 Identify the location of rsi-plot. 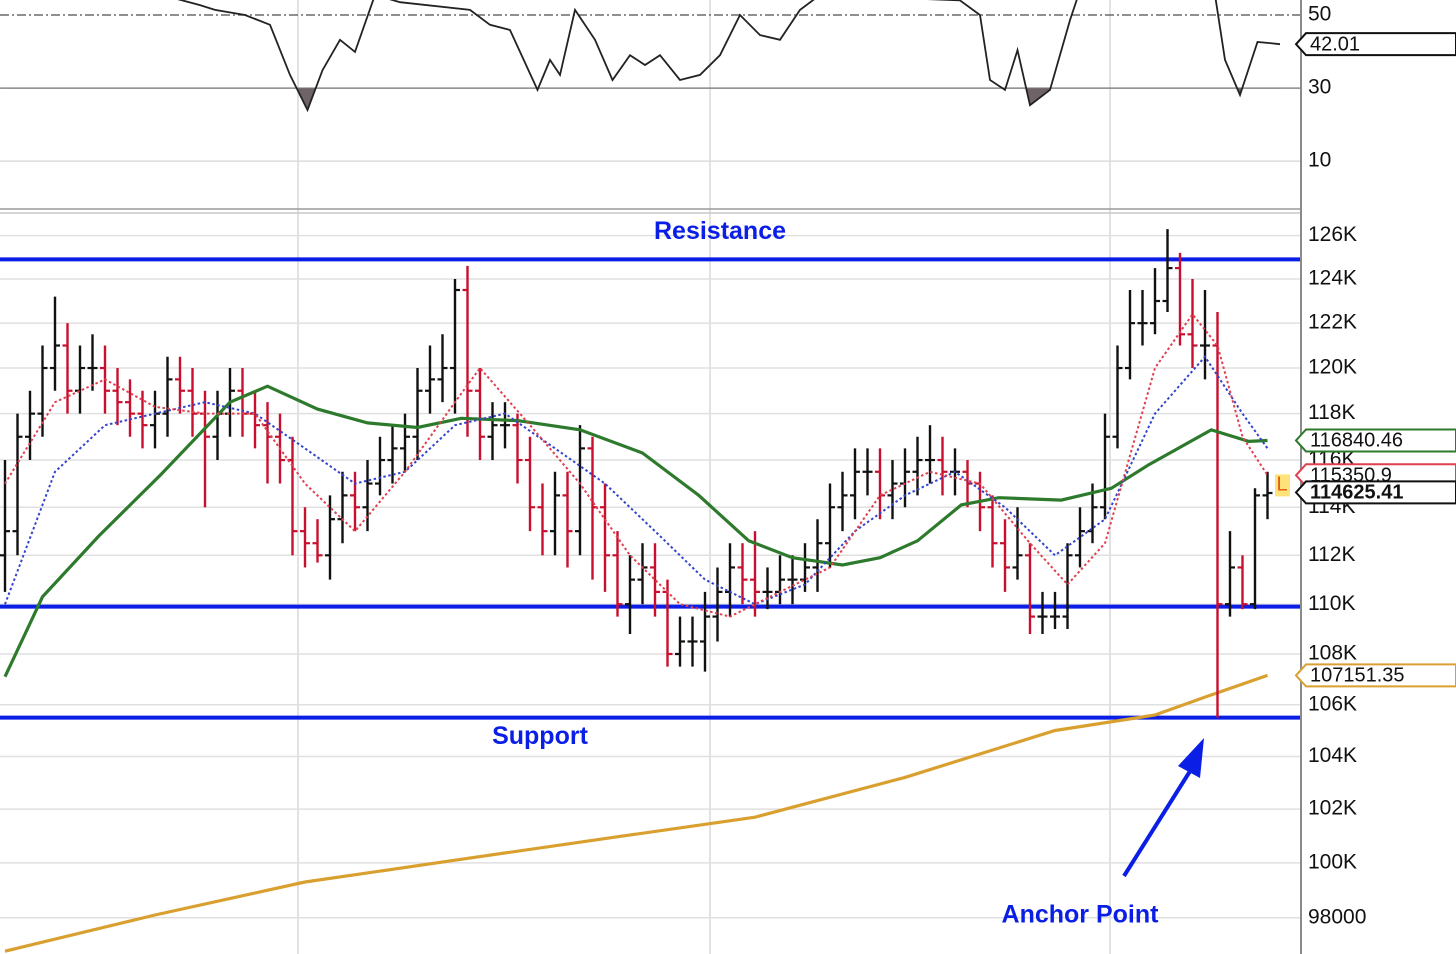
(643, 56).